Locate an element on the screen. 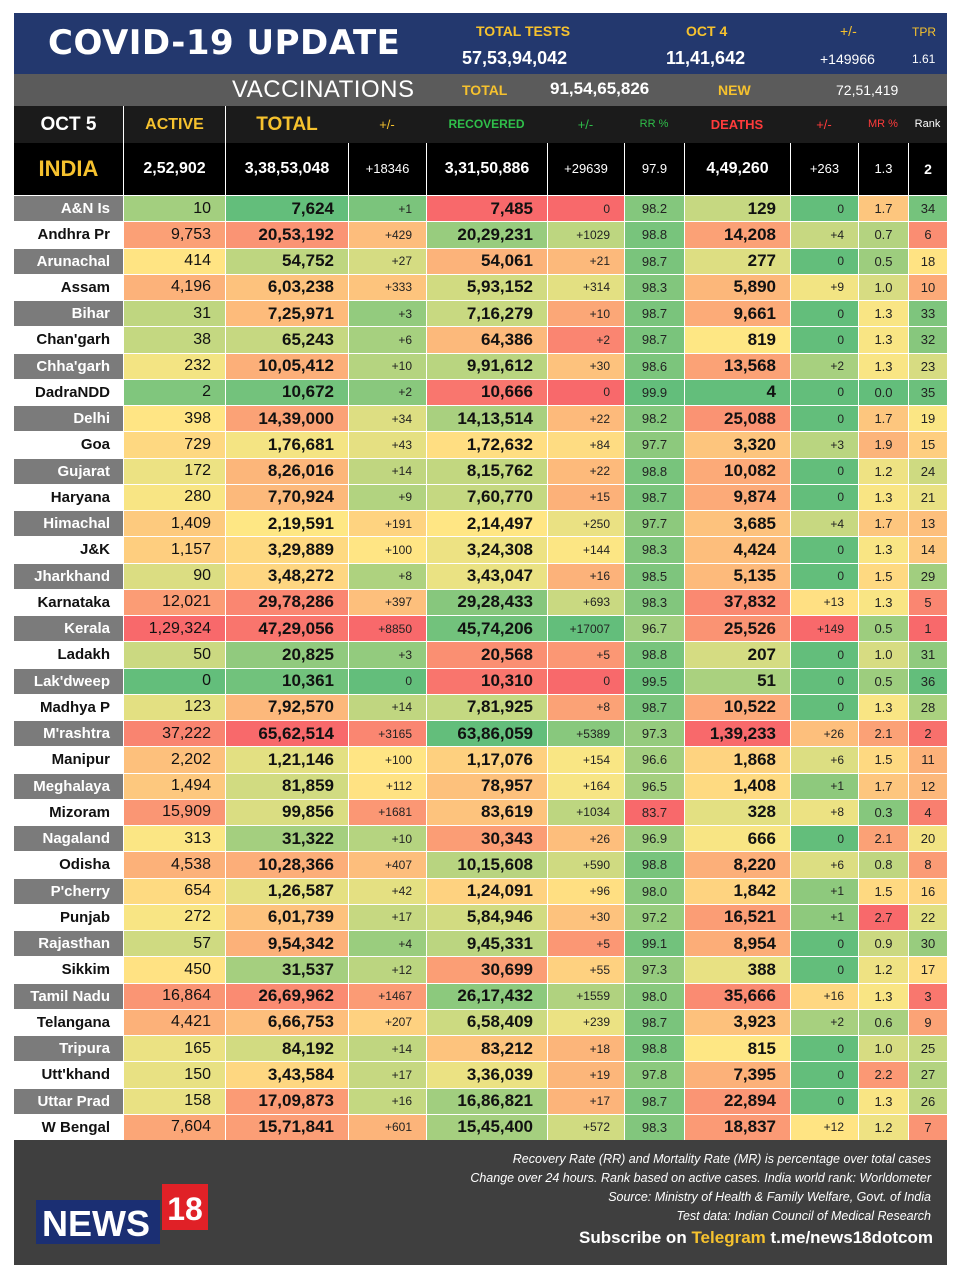 The image size is (962, 1280). cell-mr: 1.3 is located at coordinates (883, 313).